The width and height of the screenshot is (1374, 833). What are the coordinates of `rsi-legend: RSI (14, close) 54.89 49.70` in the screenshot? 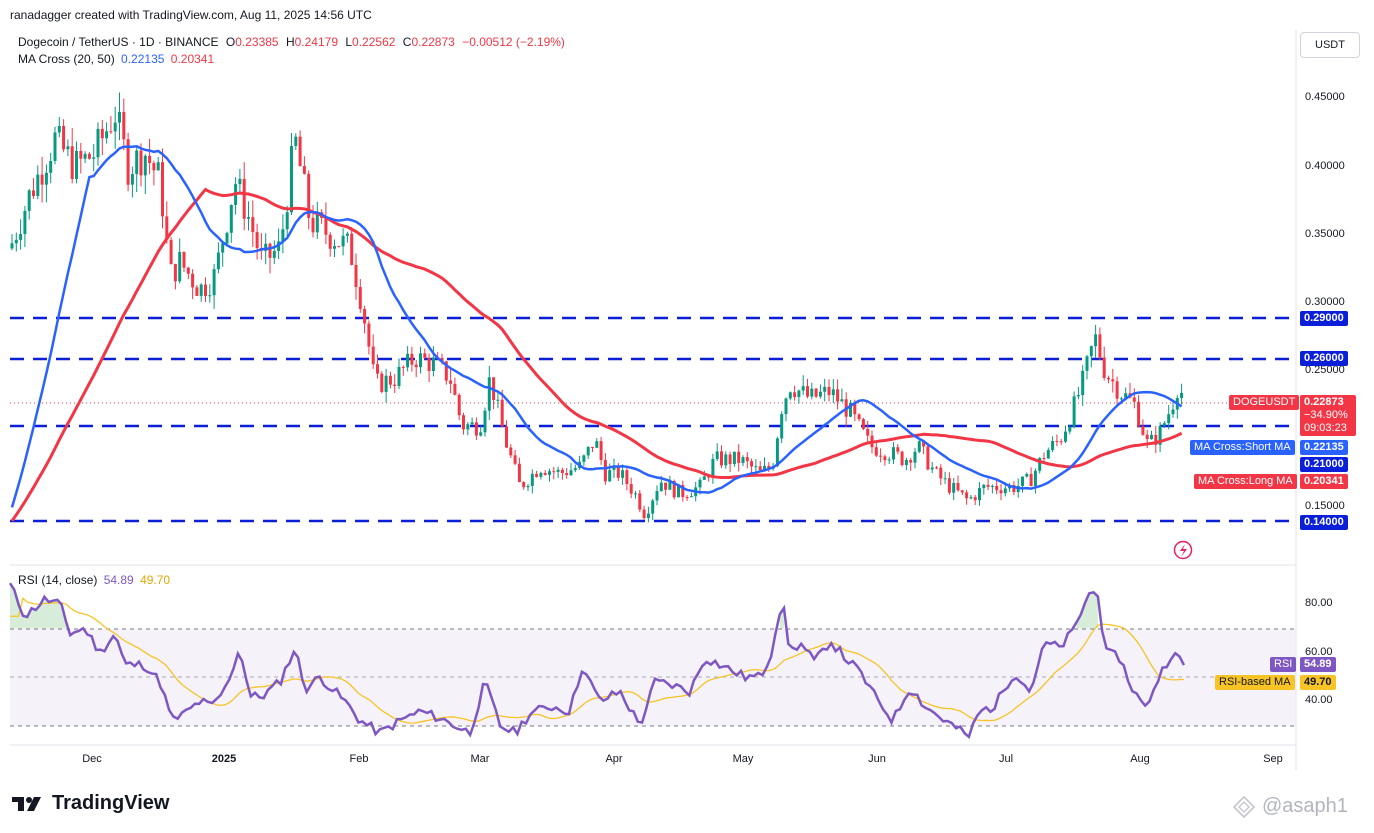 It's located at (94, 580).